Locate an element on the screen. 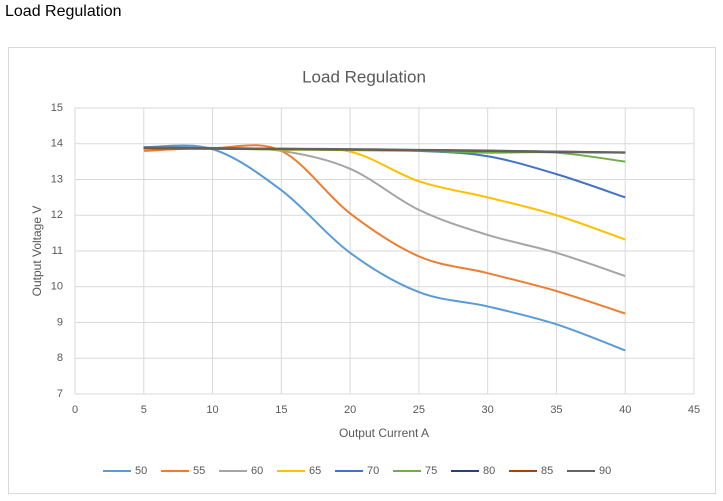 This screenshot has height=501, width=723. legend-label: 70 is located at coordinates (373, 471).